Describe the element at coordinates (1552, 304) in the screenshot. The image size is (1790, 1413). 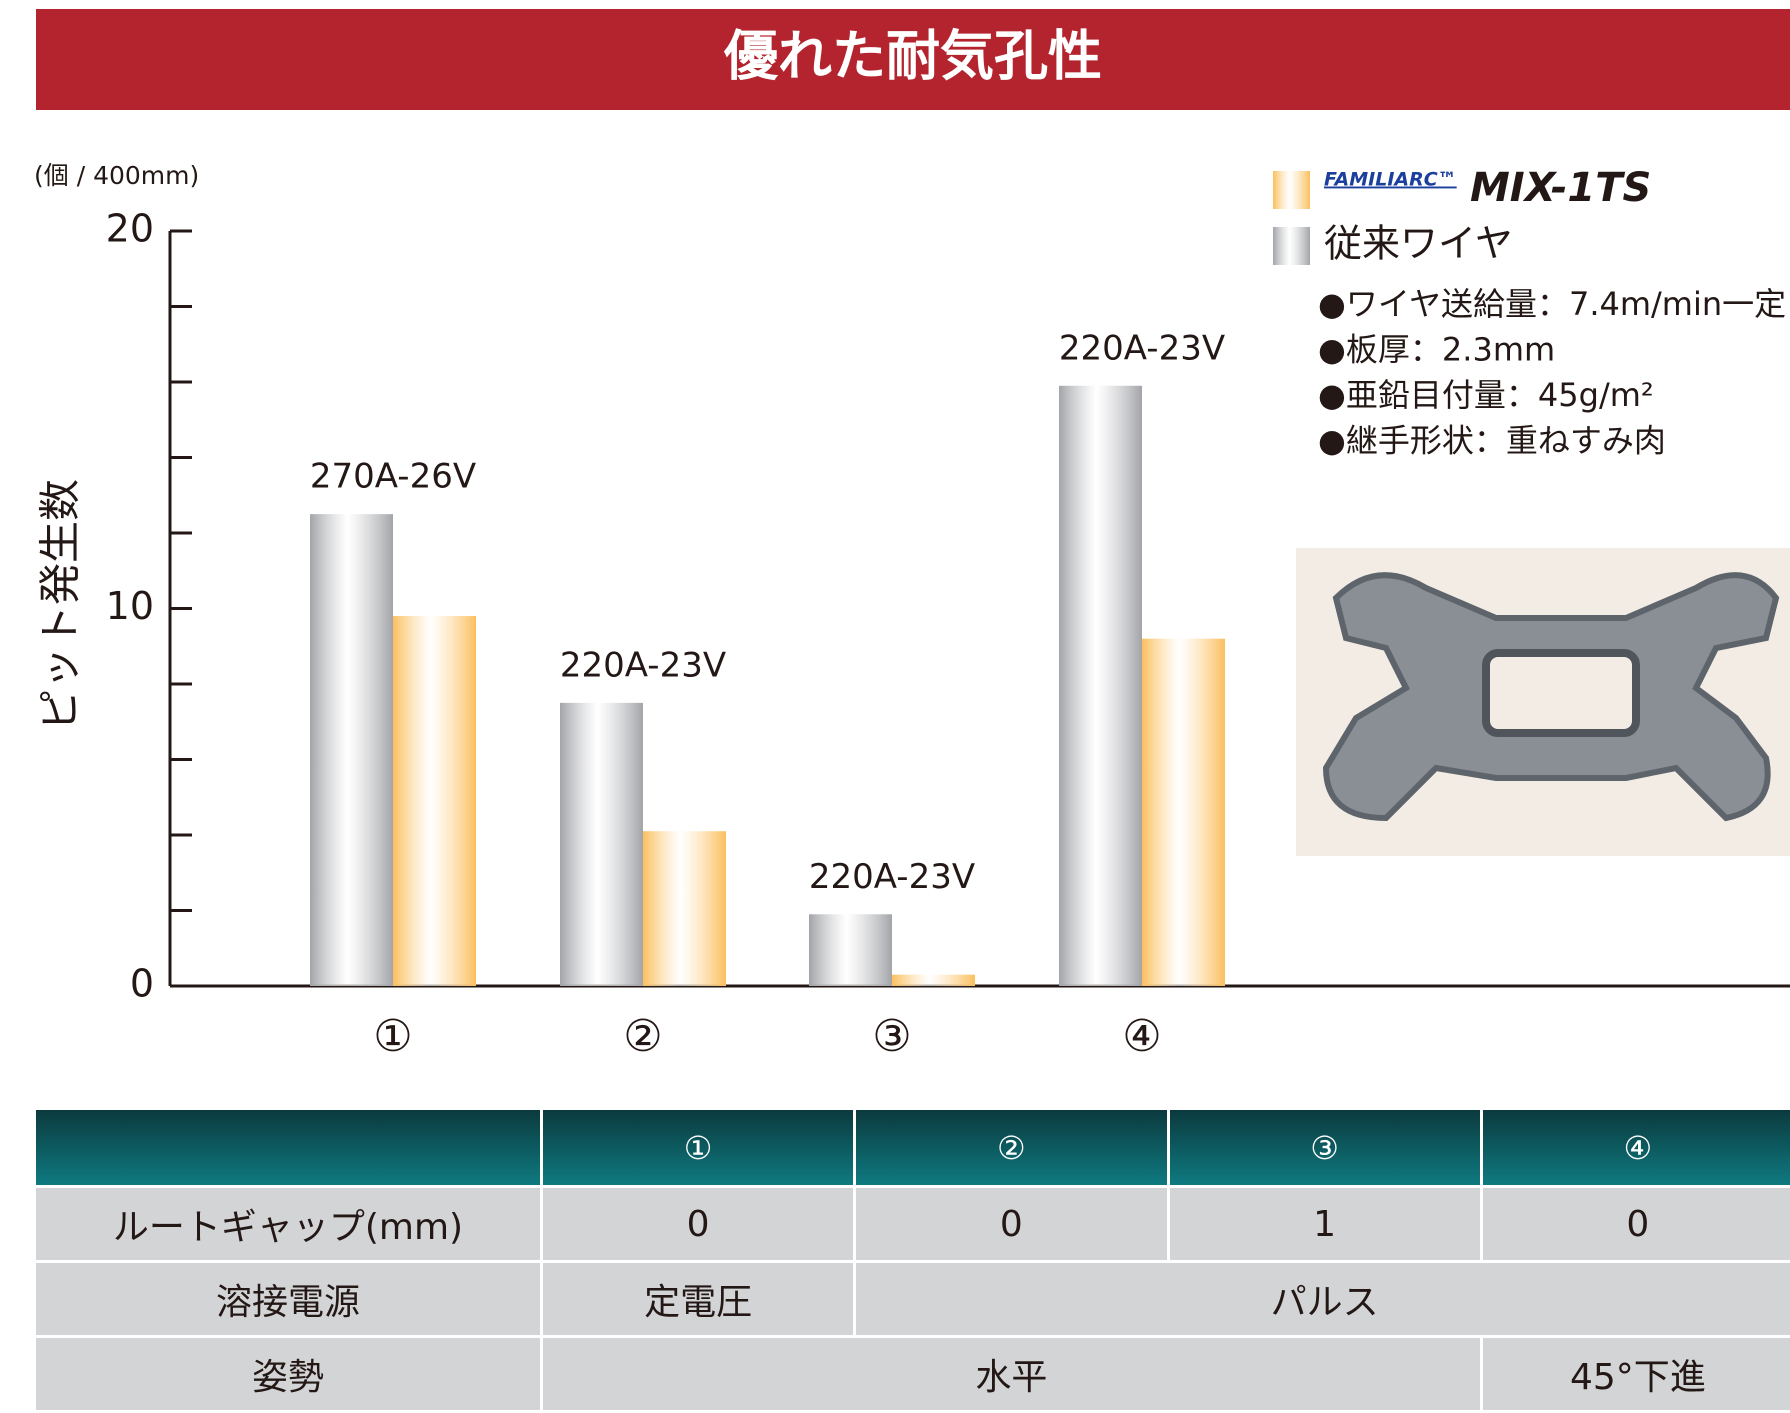
I see `condition-note: ●ワイヤ送給量：7.4m/min一定` at that location.